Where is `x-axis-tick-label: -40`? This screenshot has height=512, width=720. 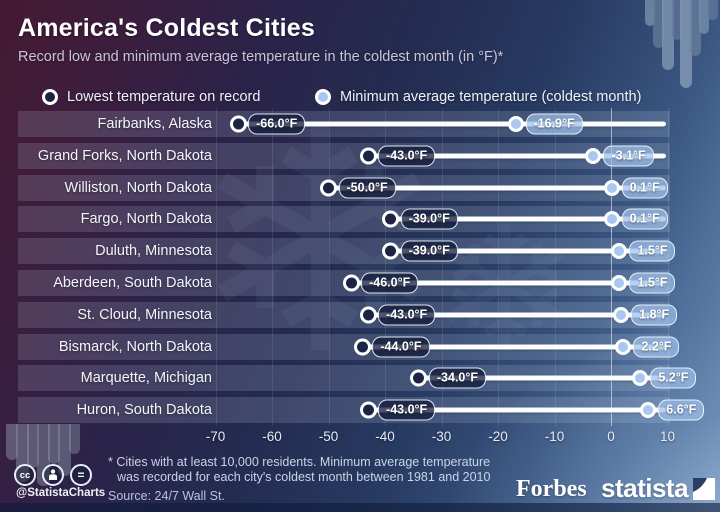
x-axis-tick-label: -40 is located at coordinates (385, 436).